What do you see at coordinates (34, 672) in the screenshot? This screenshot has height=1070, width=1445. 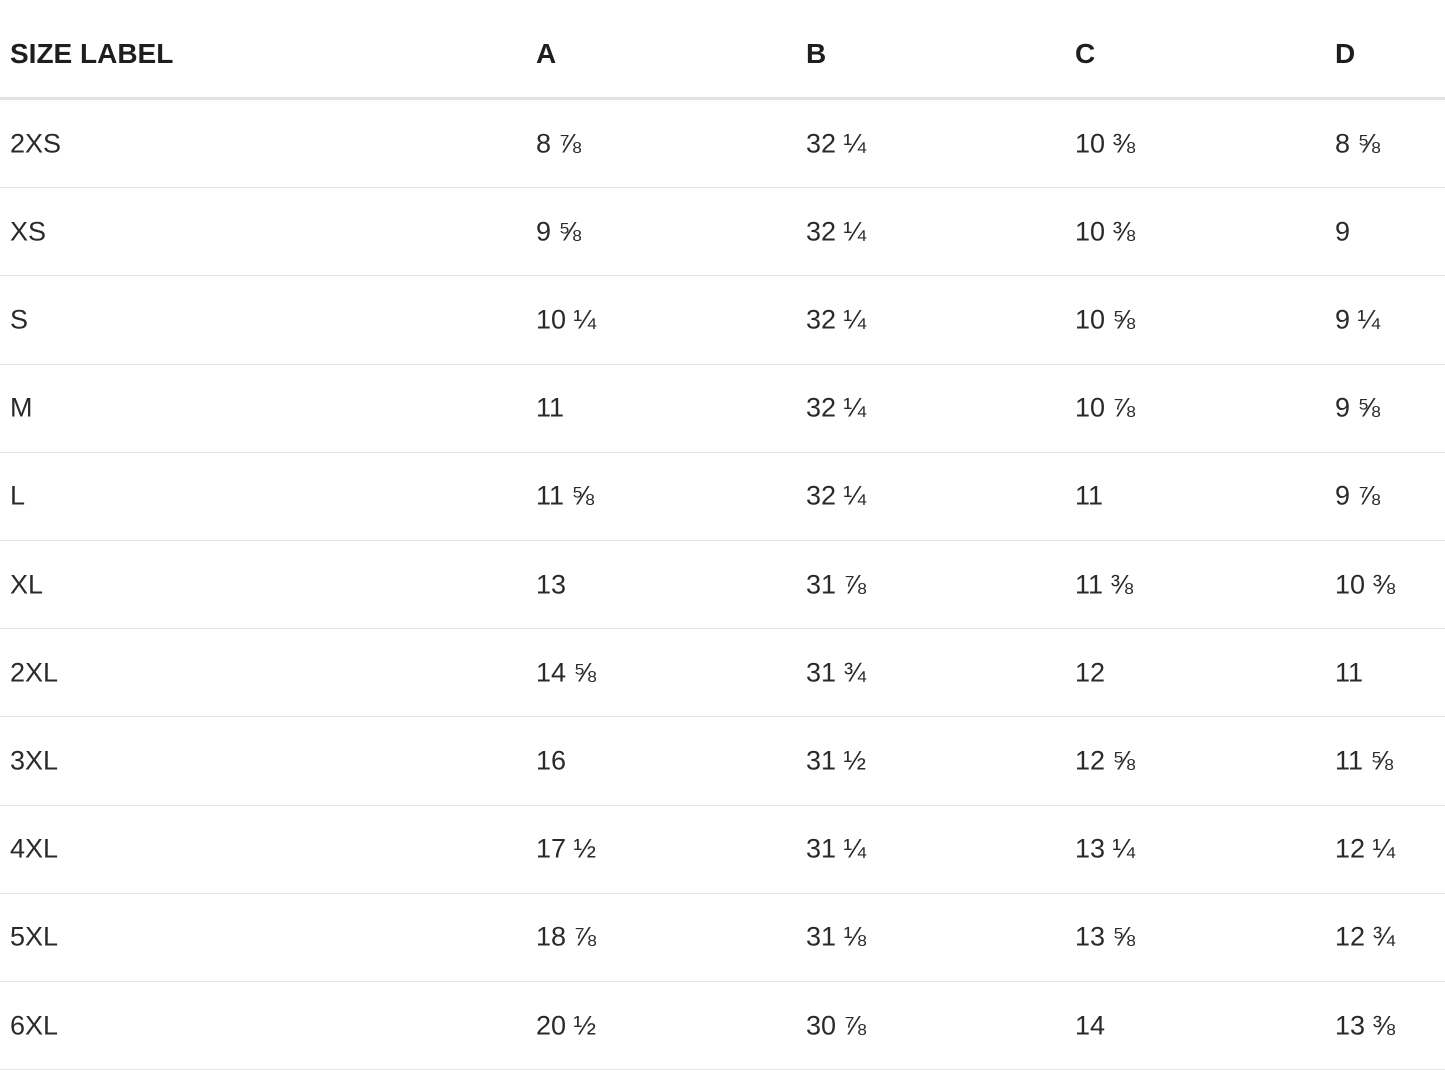 I see `size-label: 2XL` at bounding box center [34, 672].